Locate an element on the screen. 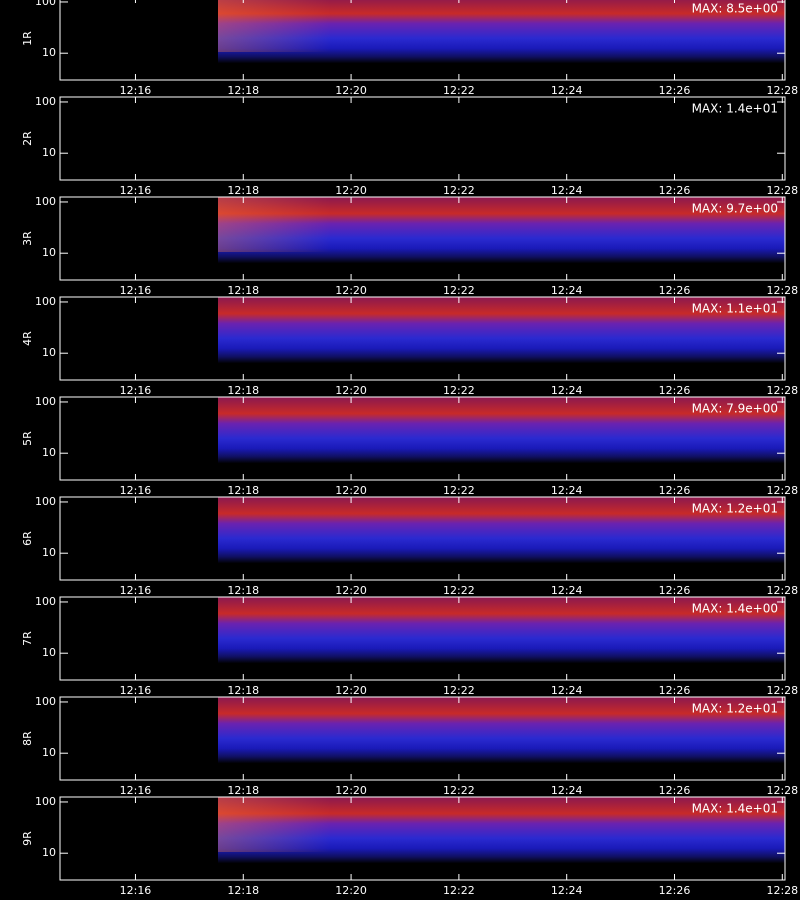 The image size is (800, 900). max-annotation: MAX: 7.9e+00 is located at coordinates (735, 409).